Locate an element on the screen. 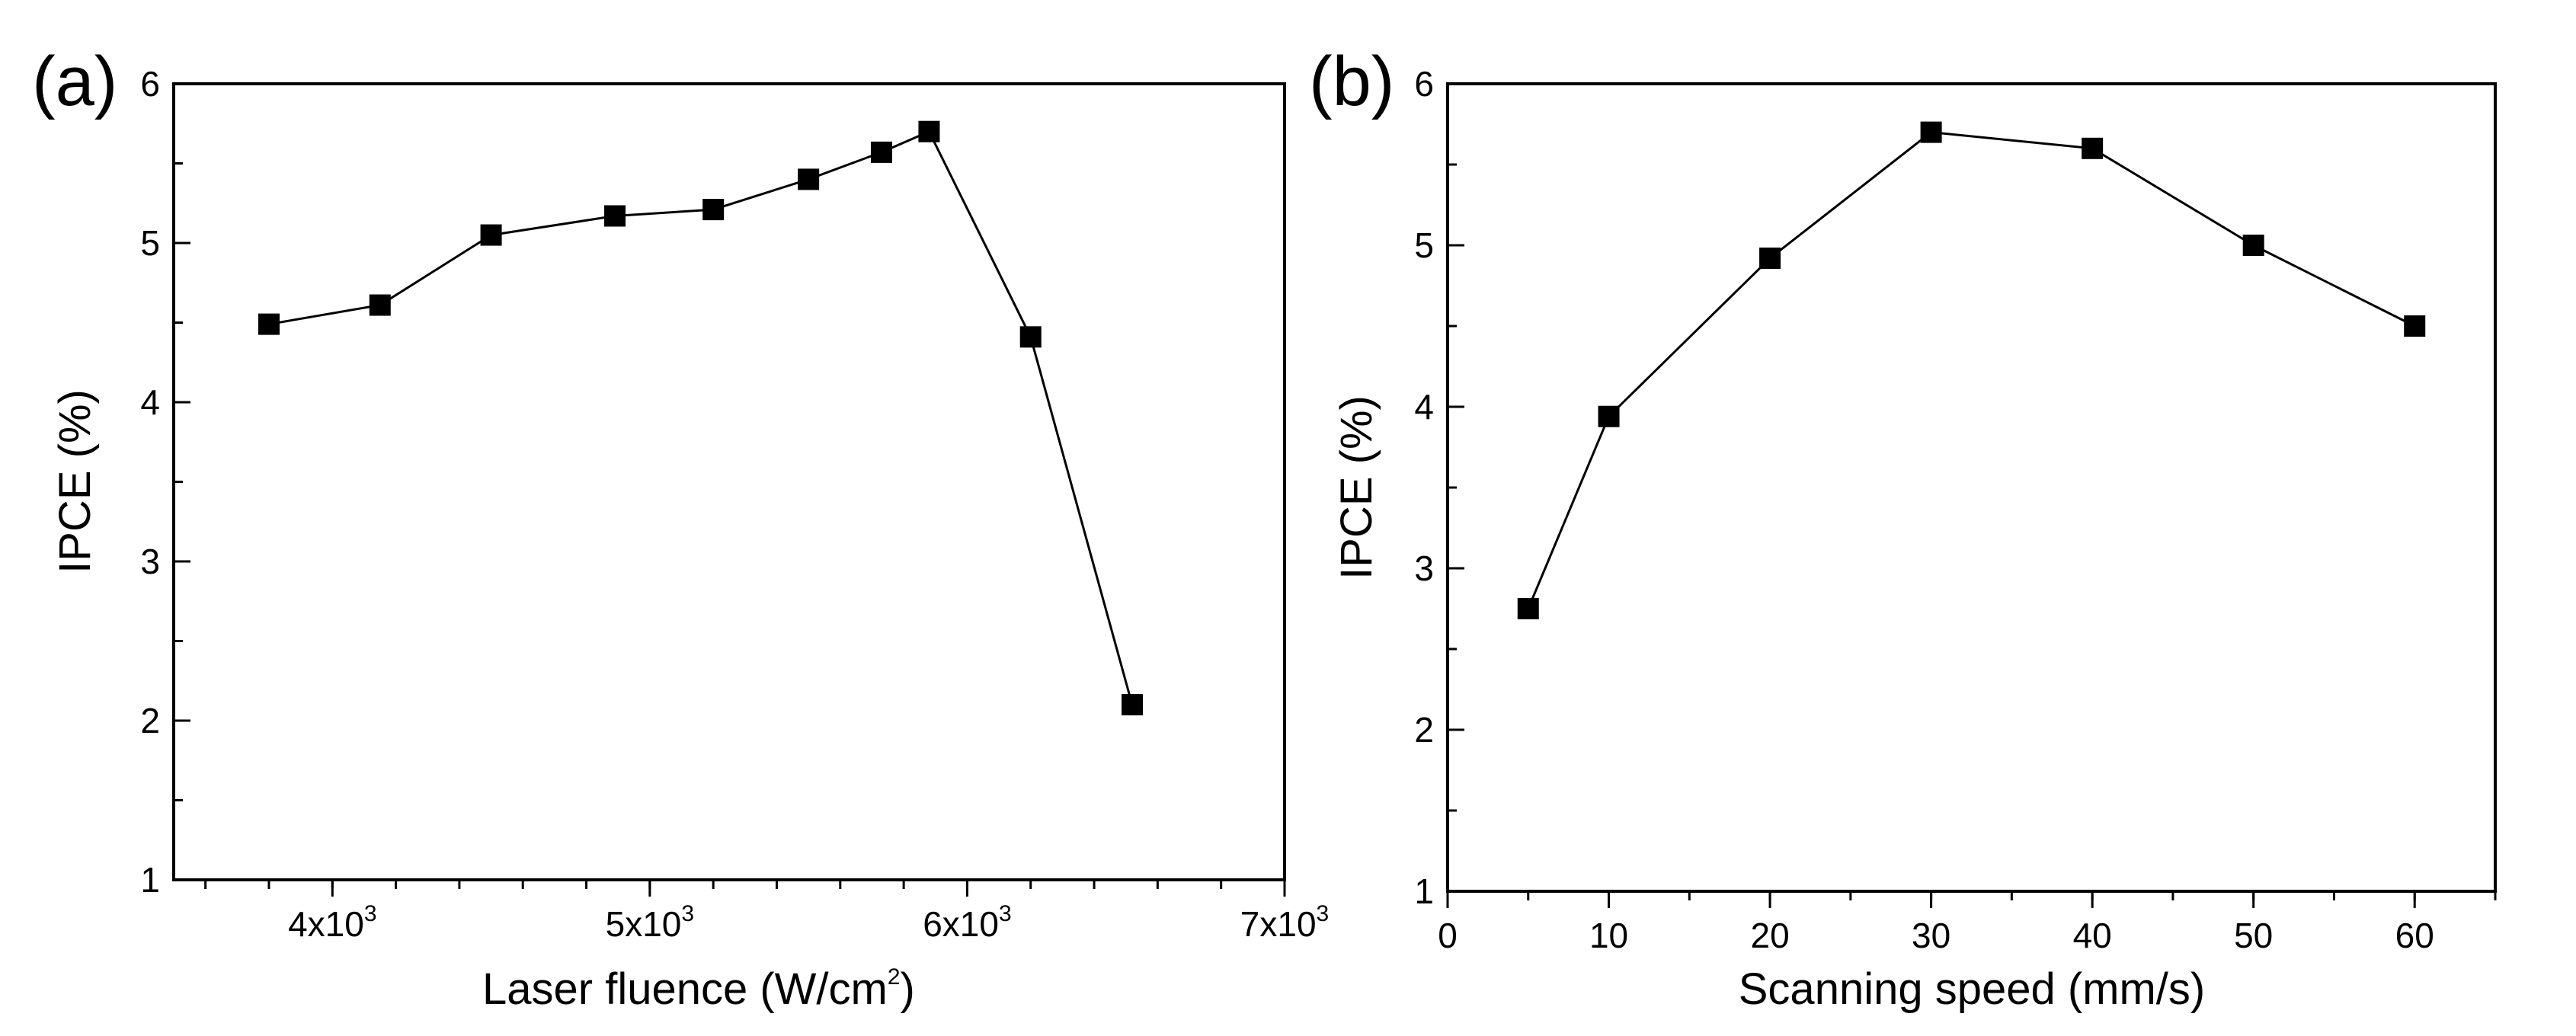  x-tick-label-b: 0 is located at coordinates (1448, 935).